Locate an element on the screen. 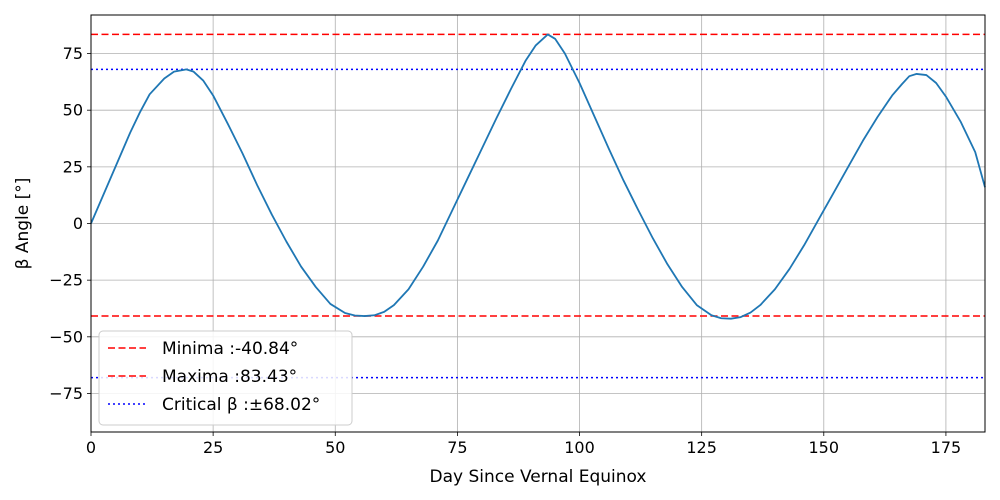 The width and height of the screenshot is (1000, 500). y-tick-label: 75 is located at coordinates (73, 53).